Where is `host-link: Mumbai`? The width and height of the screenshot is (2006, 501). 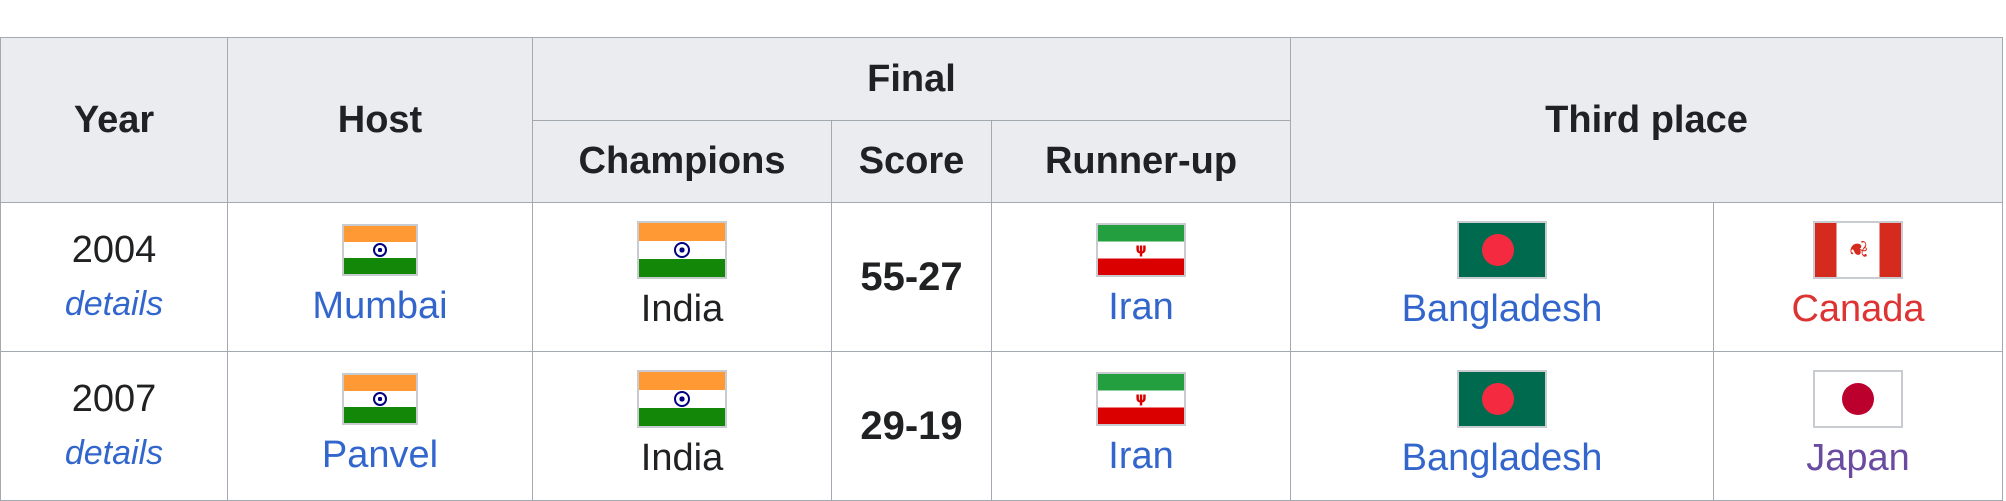
host-link: Mumbai is located at coordinates (380, 306).